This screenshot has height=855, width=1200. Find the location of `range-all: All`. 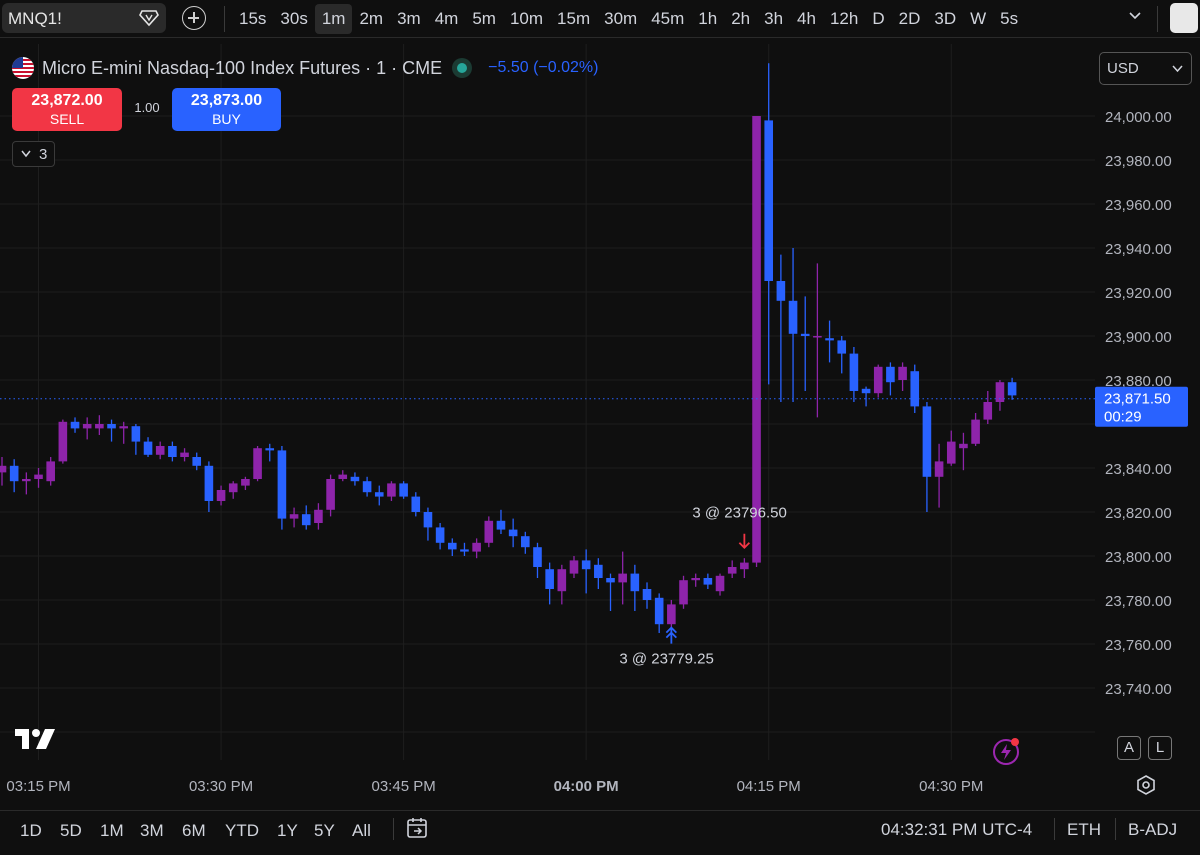

range-all: All is located at coordinates (361, 830).